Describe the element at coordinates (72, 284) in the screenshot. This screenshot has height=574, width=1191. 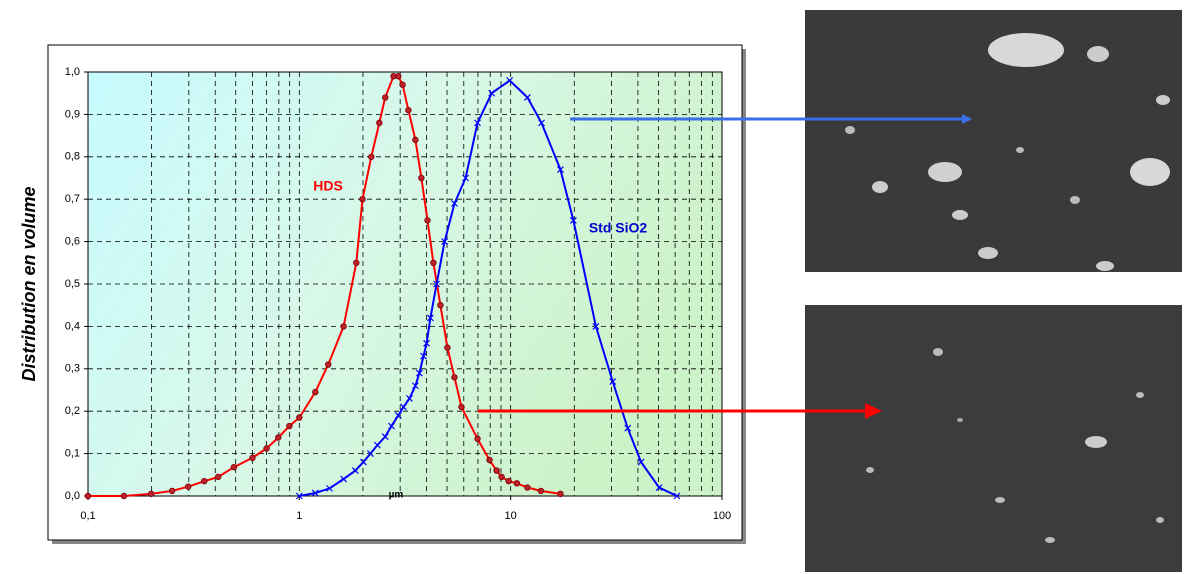
I see `y-tick-label: 0,5` at that location.